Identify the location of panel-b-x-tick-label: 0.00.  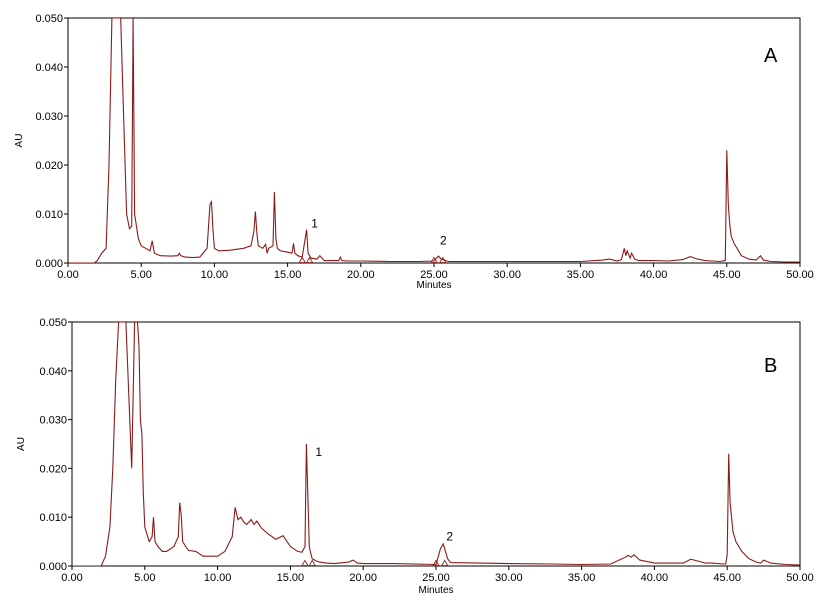
(71, 578).